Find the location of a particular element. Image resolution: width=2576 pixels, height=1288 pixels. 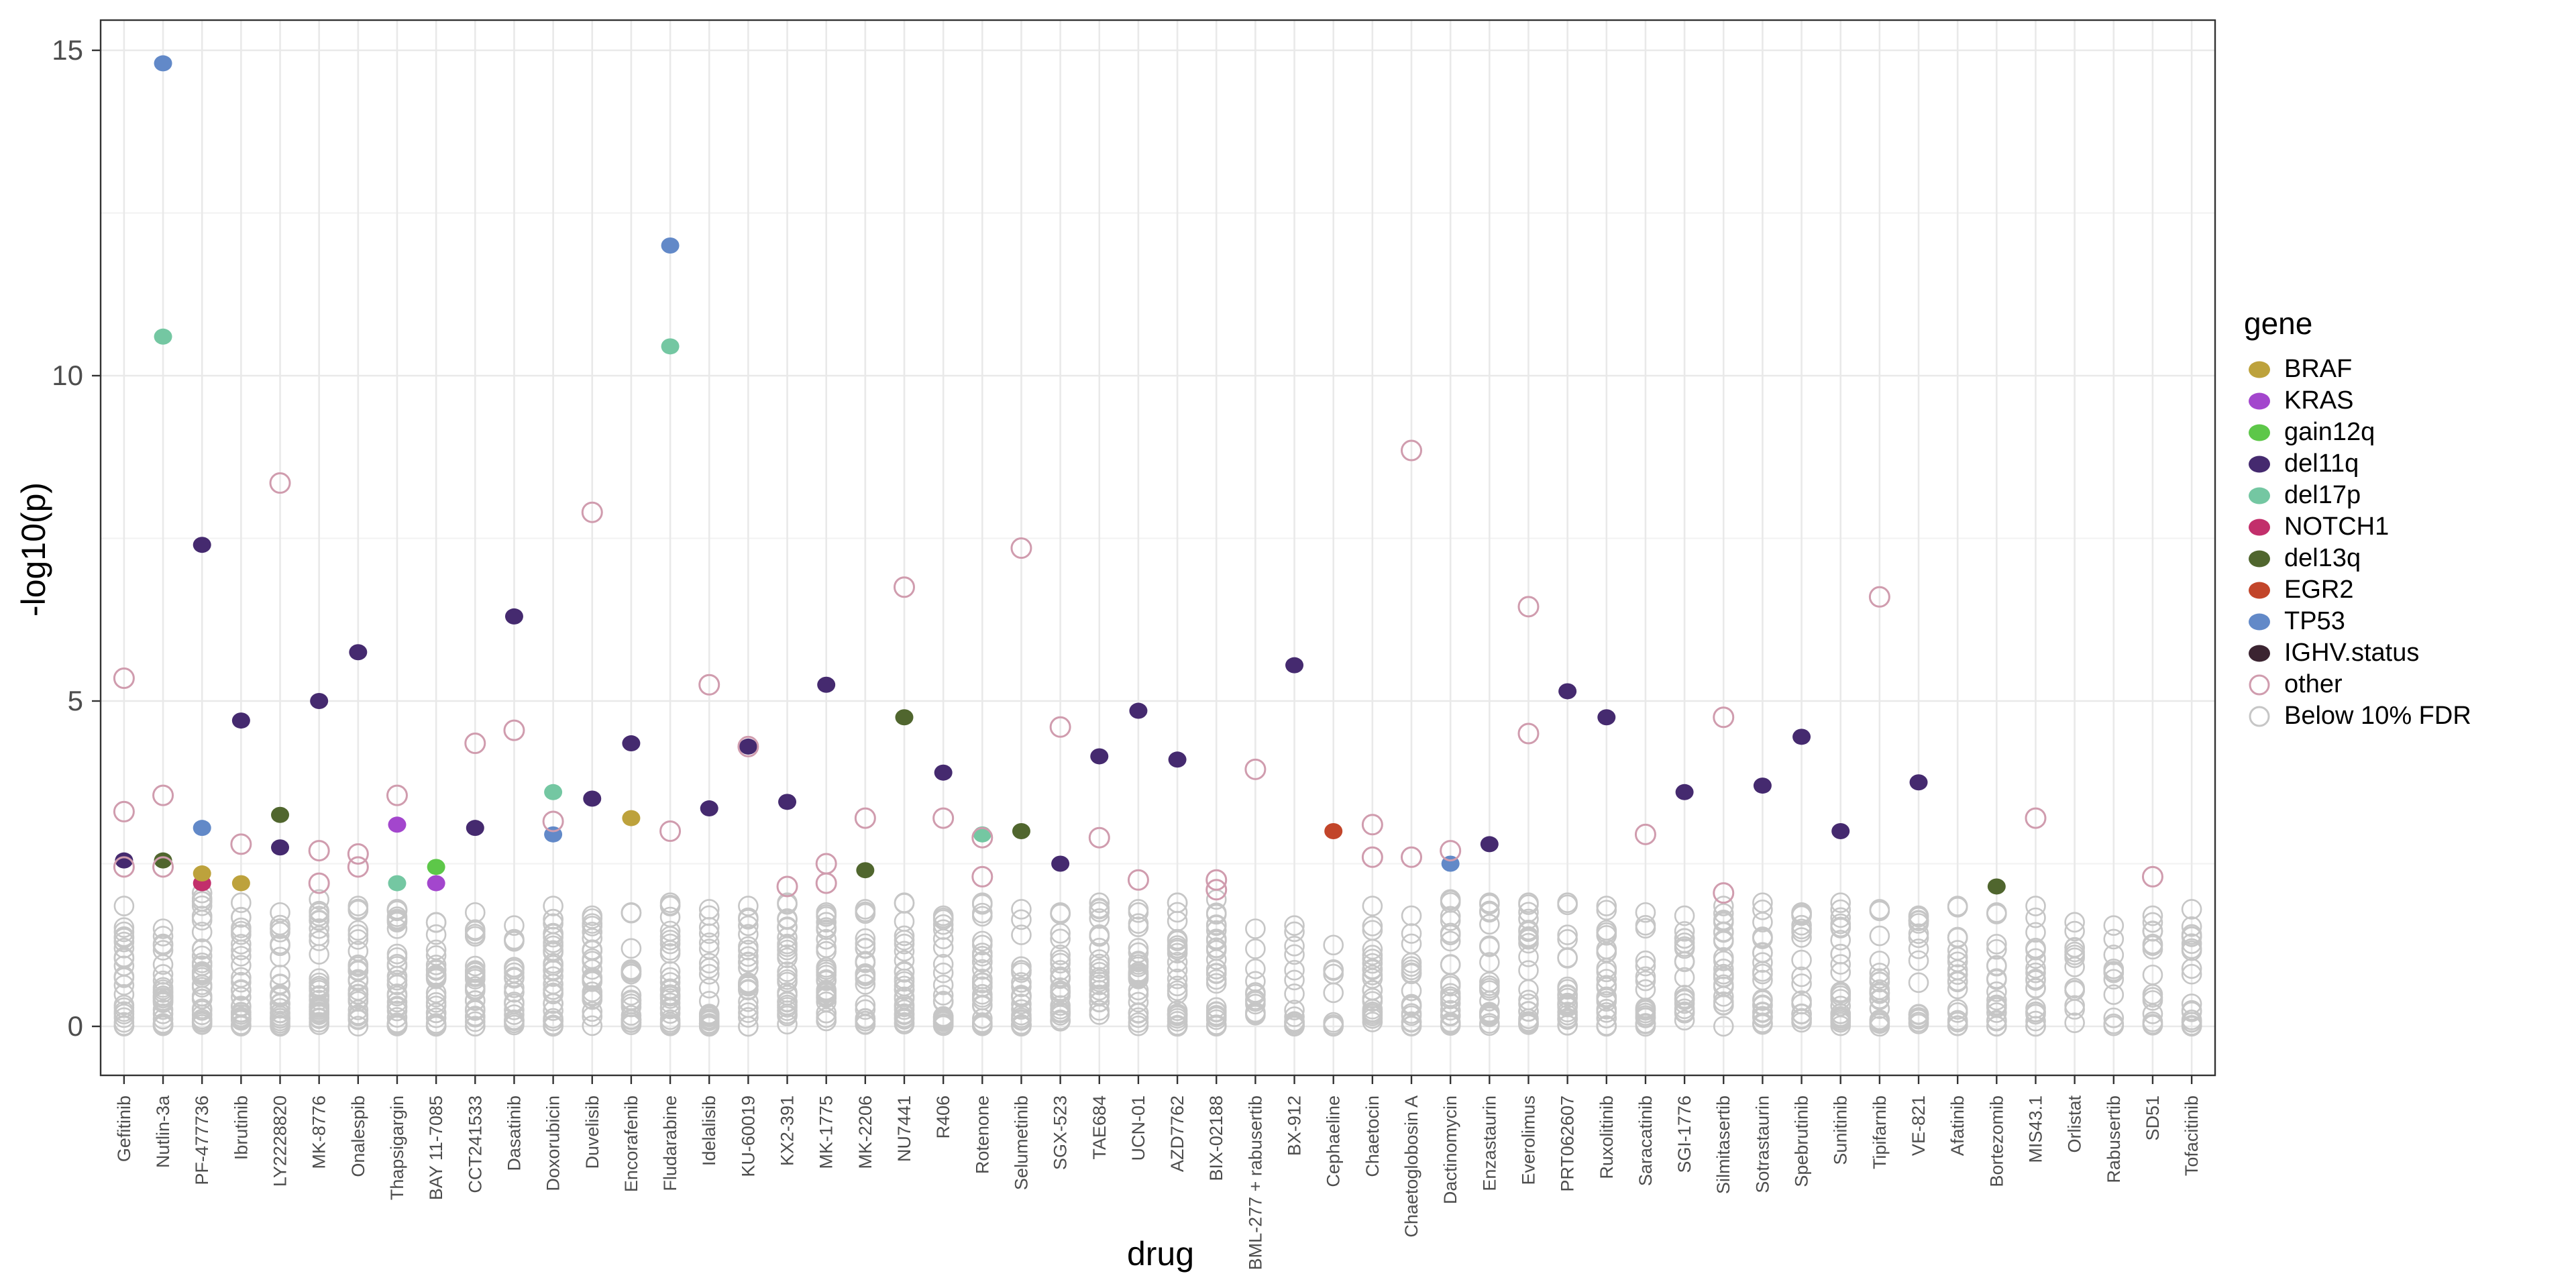

gene-point-TP53 is located at coordinates (670, 245).